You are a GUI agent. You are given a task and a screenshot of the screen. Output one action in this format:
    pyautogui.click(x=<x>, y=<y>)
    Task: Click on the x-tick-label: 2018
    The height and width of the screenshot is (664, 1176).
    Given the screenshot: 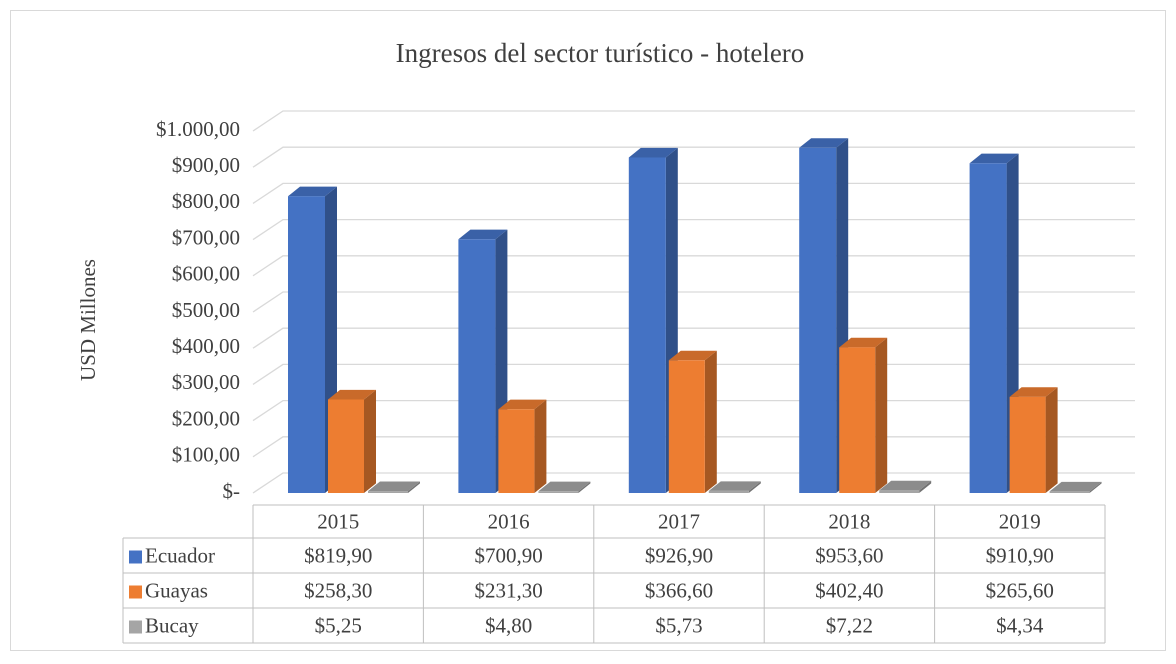 What is the action you would take?
    pyautogui.click(x=849, y=521)
    